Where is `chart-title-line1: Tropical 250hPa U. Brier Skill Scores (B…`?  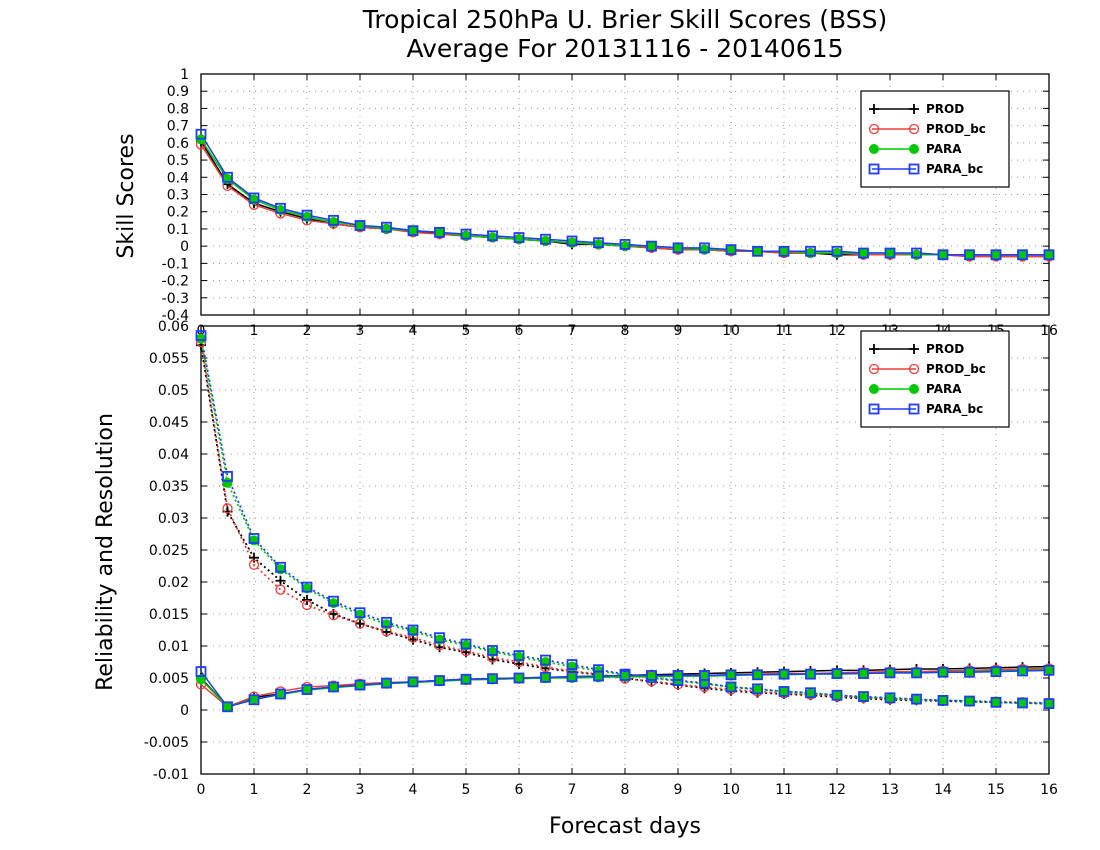 chart-title-line1: Tropical 250hPa U. Brier Skill Scores (B… is located at coordinates (624, 19).